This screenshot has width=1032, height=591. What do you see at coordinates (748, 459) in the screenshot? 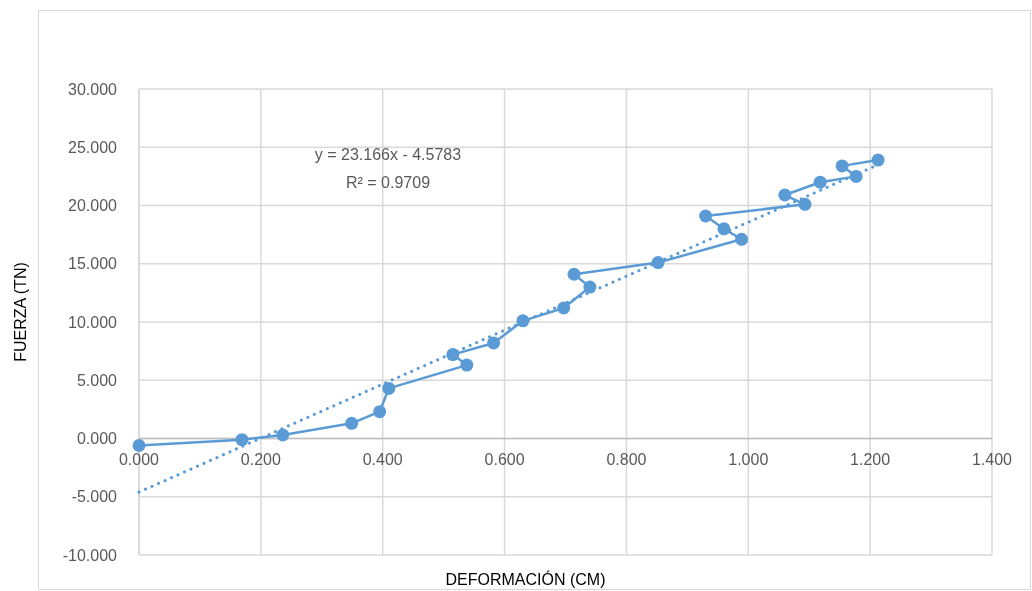
I see `x-tick-label: 1.000` at bounding box center [748, 459].